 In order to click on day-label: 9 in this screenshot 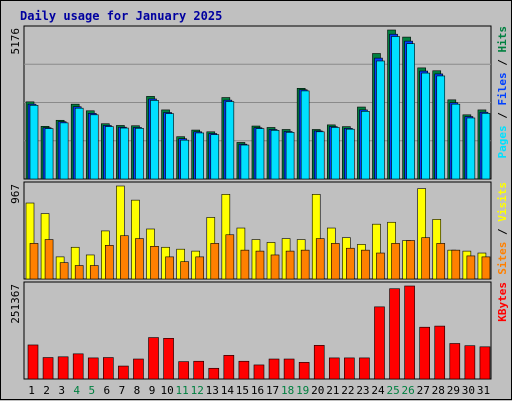, I will do `click(152, 390)`.